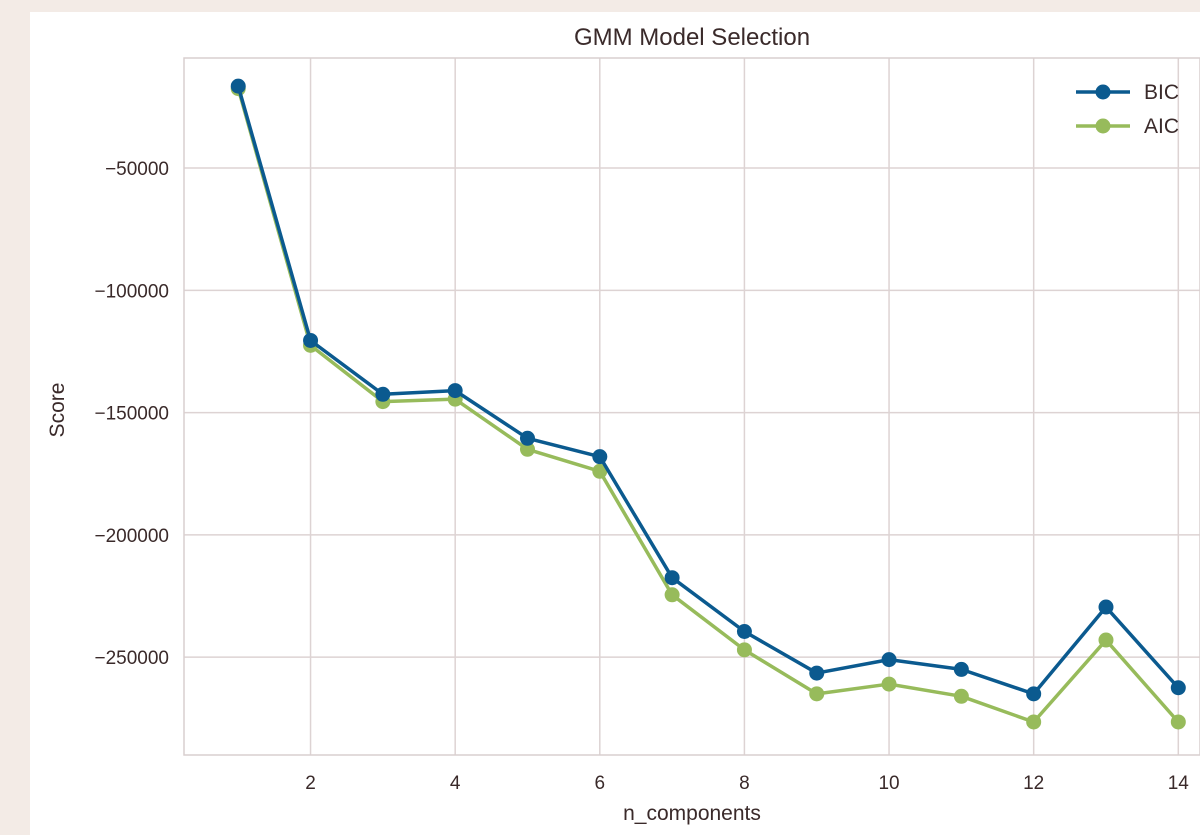 The image size is (1200, 835). I want to click on chart-title: GMM Model Selection, so click(692, 37).